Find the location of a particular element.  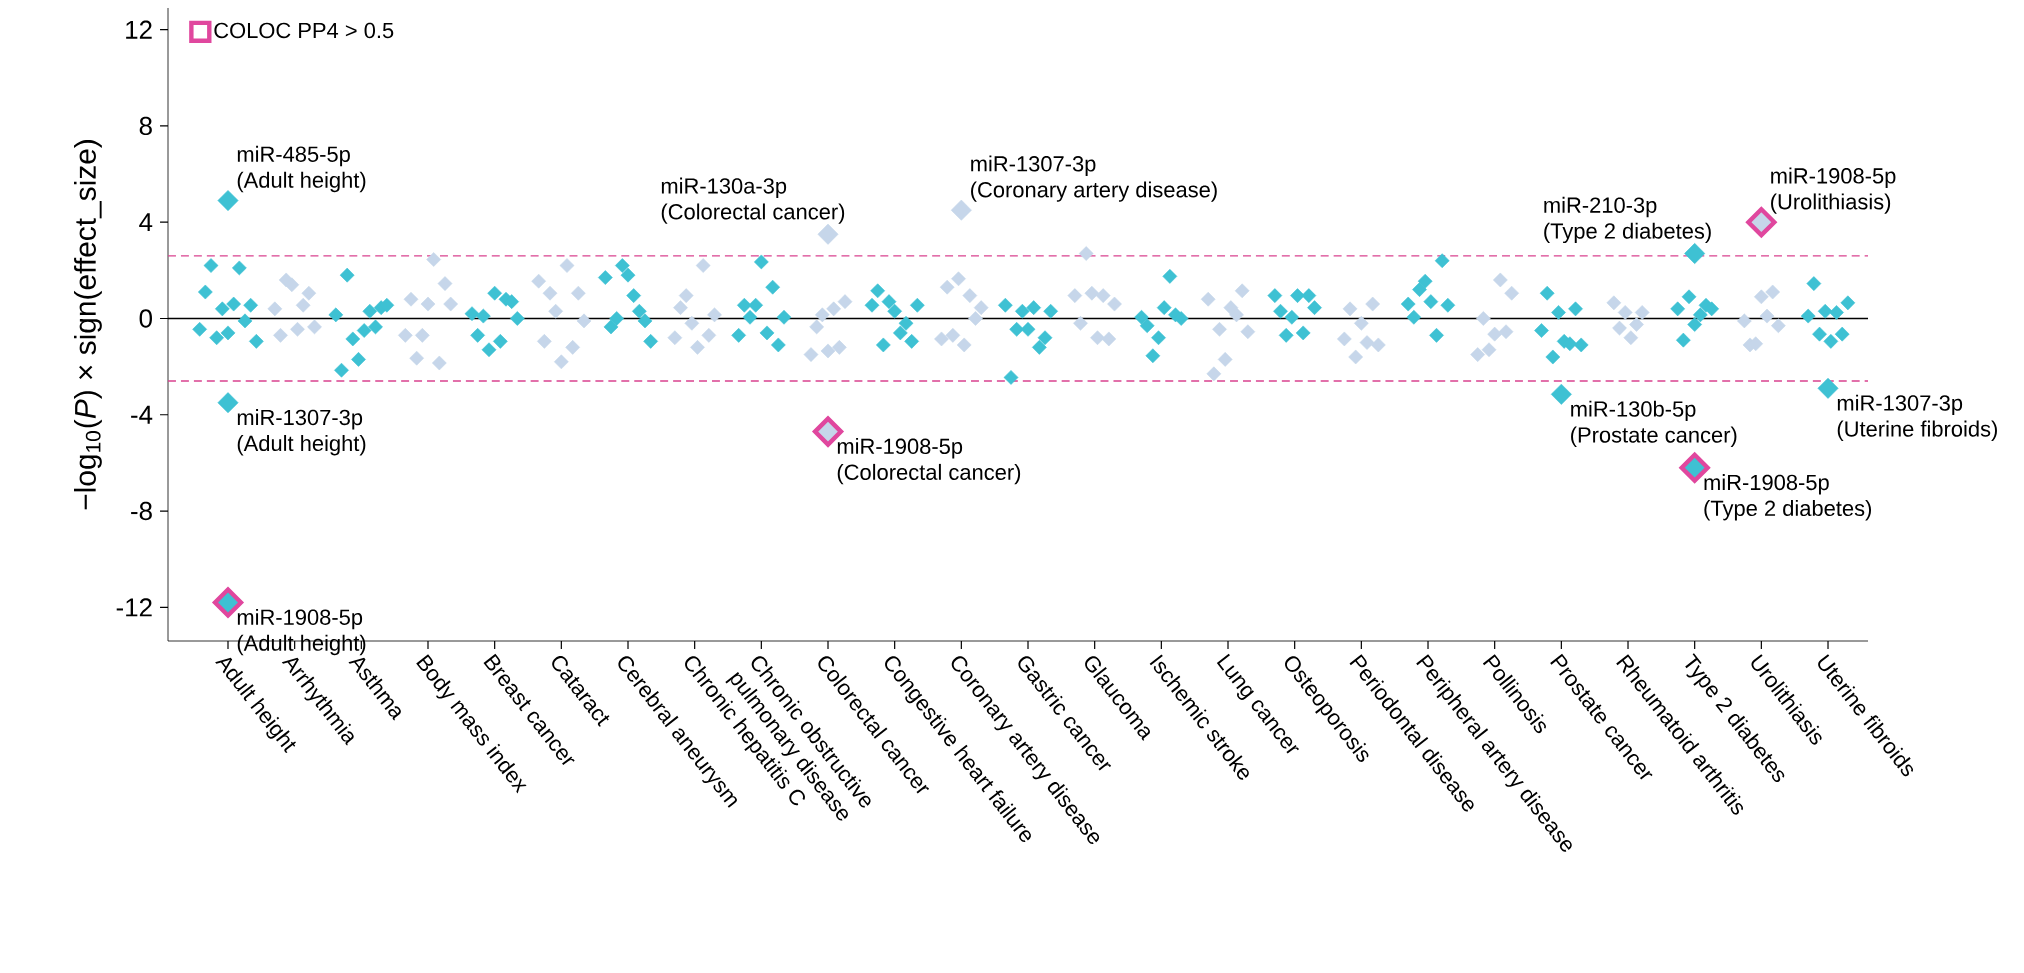

annotation: (Prostate cancer) is located at coordinates (1654, 436).